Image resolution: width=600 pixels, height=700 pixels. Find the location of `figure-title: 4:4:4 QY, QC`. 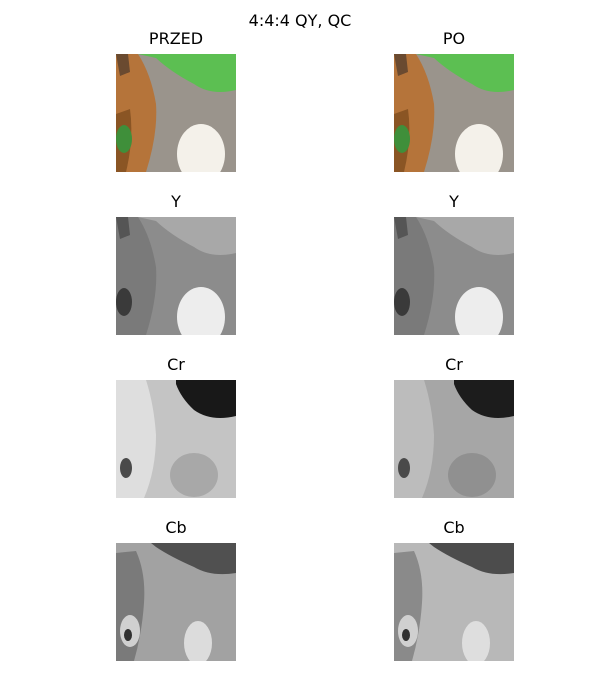

figure-title: 4:4:4 QY, QC is located at coordinates (300, 20).